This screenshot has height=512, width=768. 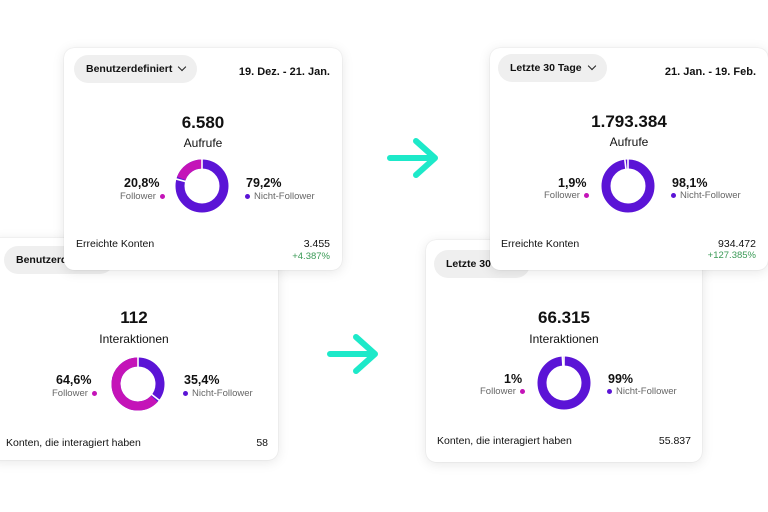 I want to click on date-range-button-label: Benutzerdefiniert, so click(x=129, y=69).